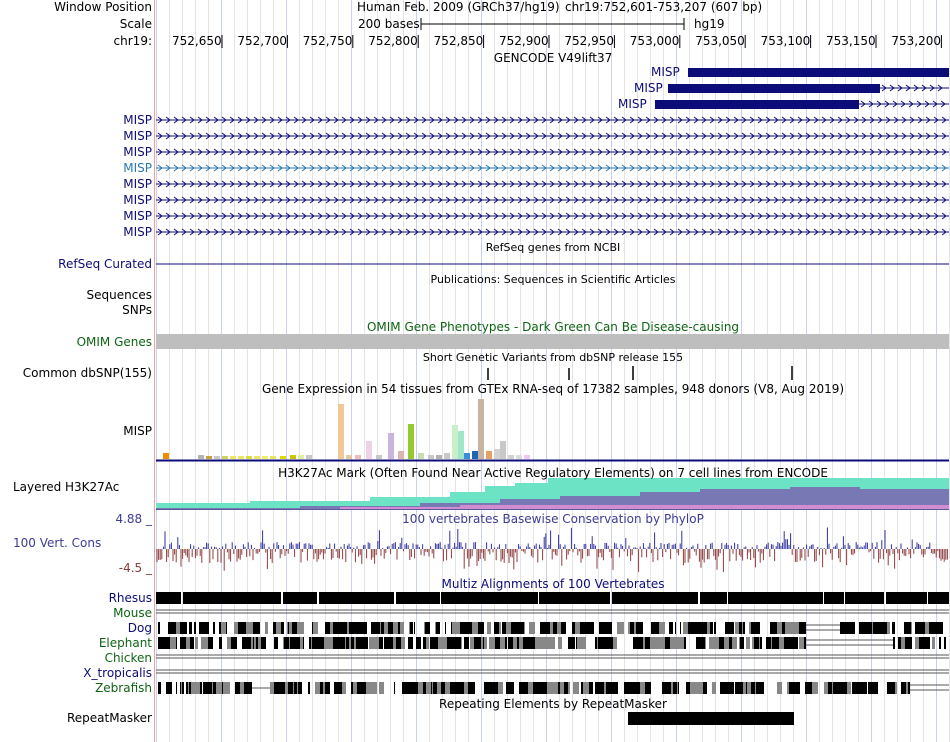  I want to click on gene-exon, so click(774, 88).